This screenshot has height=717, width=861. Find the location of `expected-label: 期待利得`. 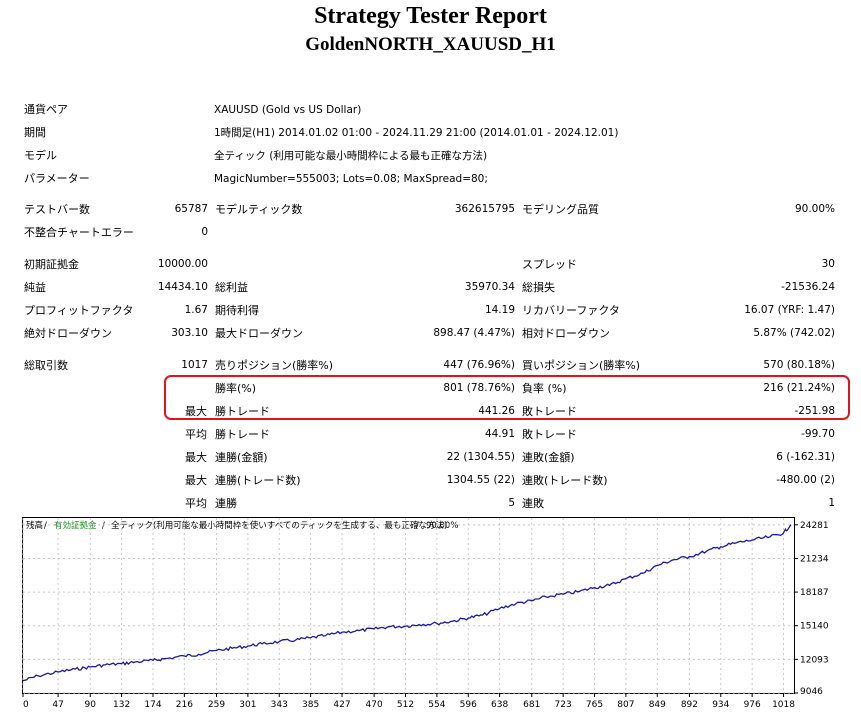

expected-label: 期待利得 is located at coordinates (237, 310).